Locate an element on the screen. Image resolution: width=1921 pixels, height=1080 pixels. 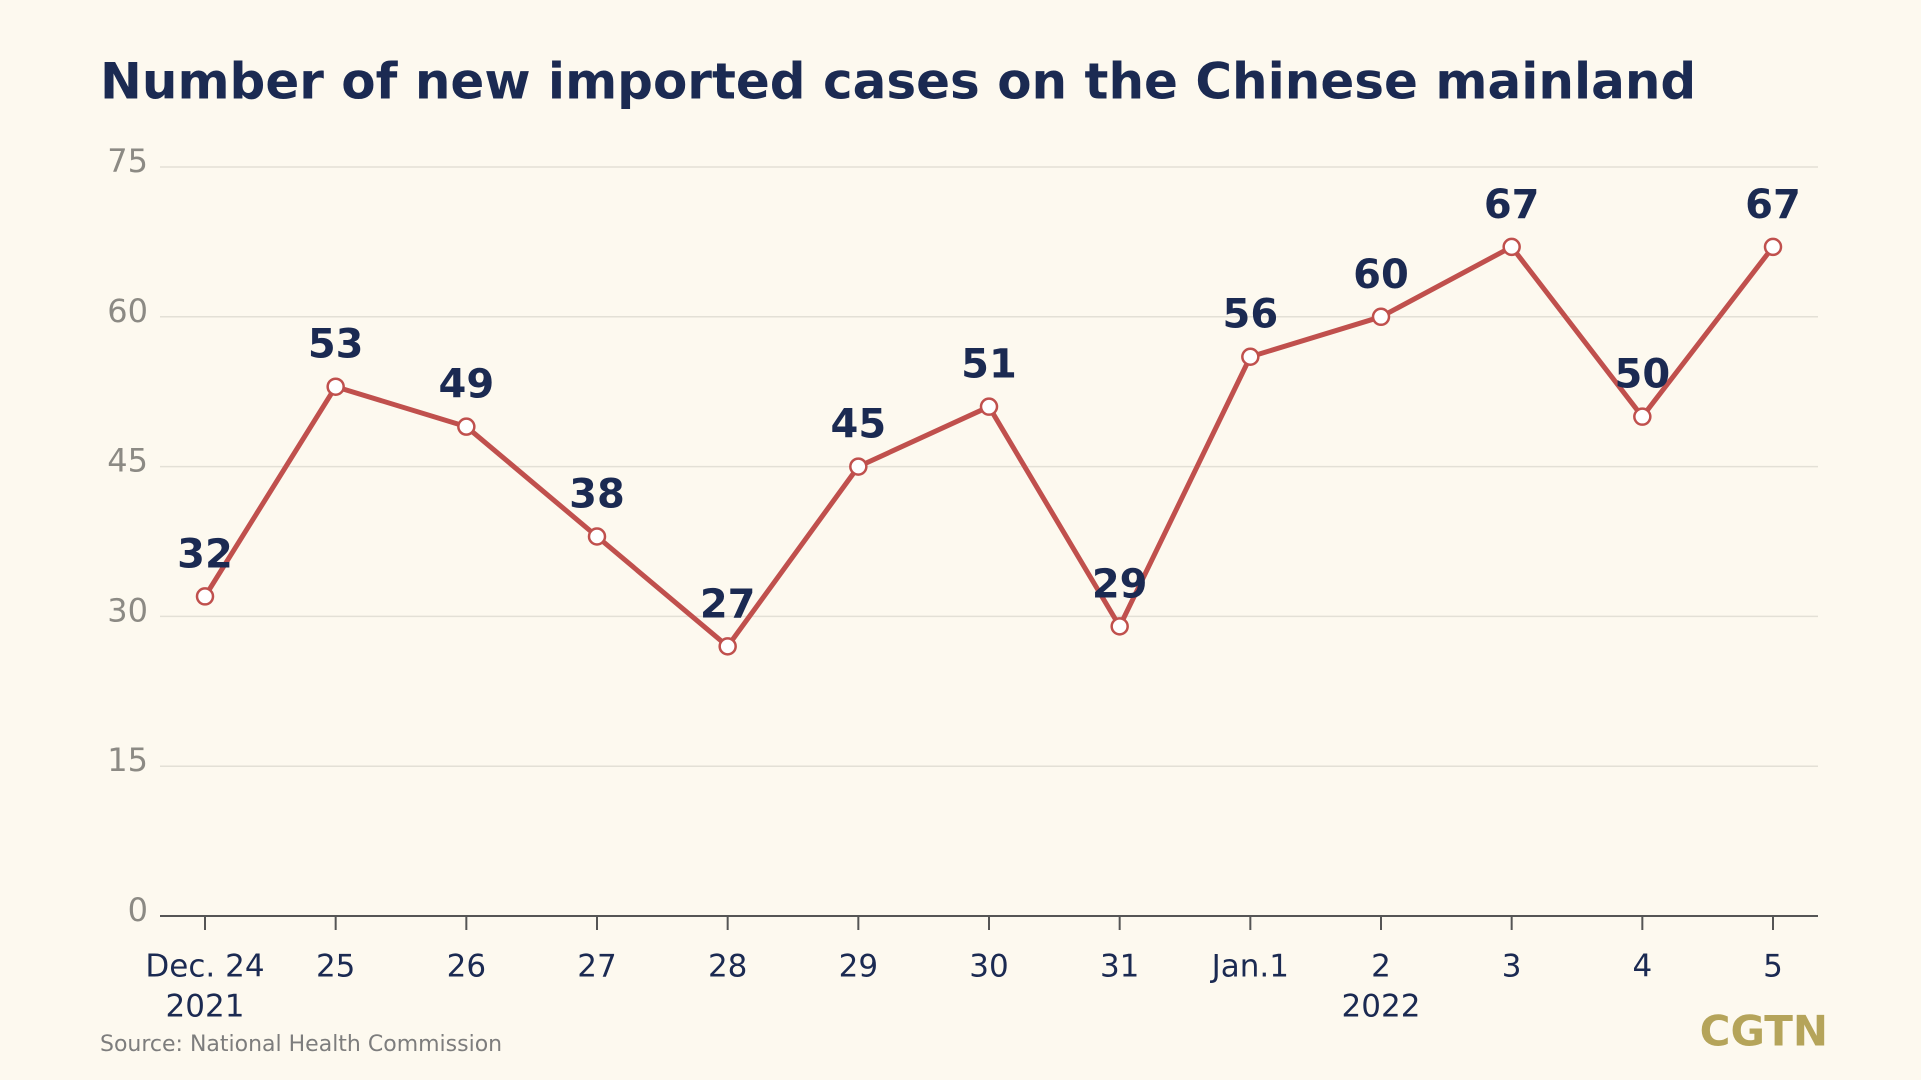
year-label: 2022 is located at coordinates (1381, 1007).